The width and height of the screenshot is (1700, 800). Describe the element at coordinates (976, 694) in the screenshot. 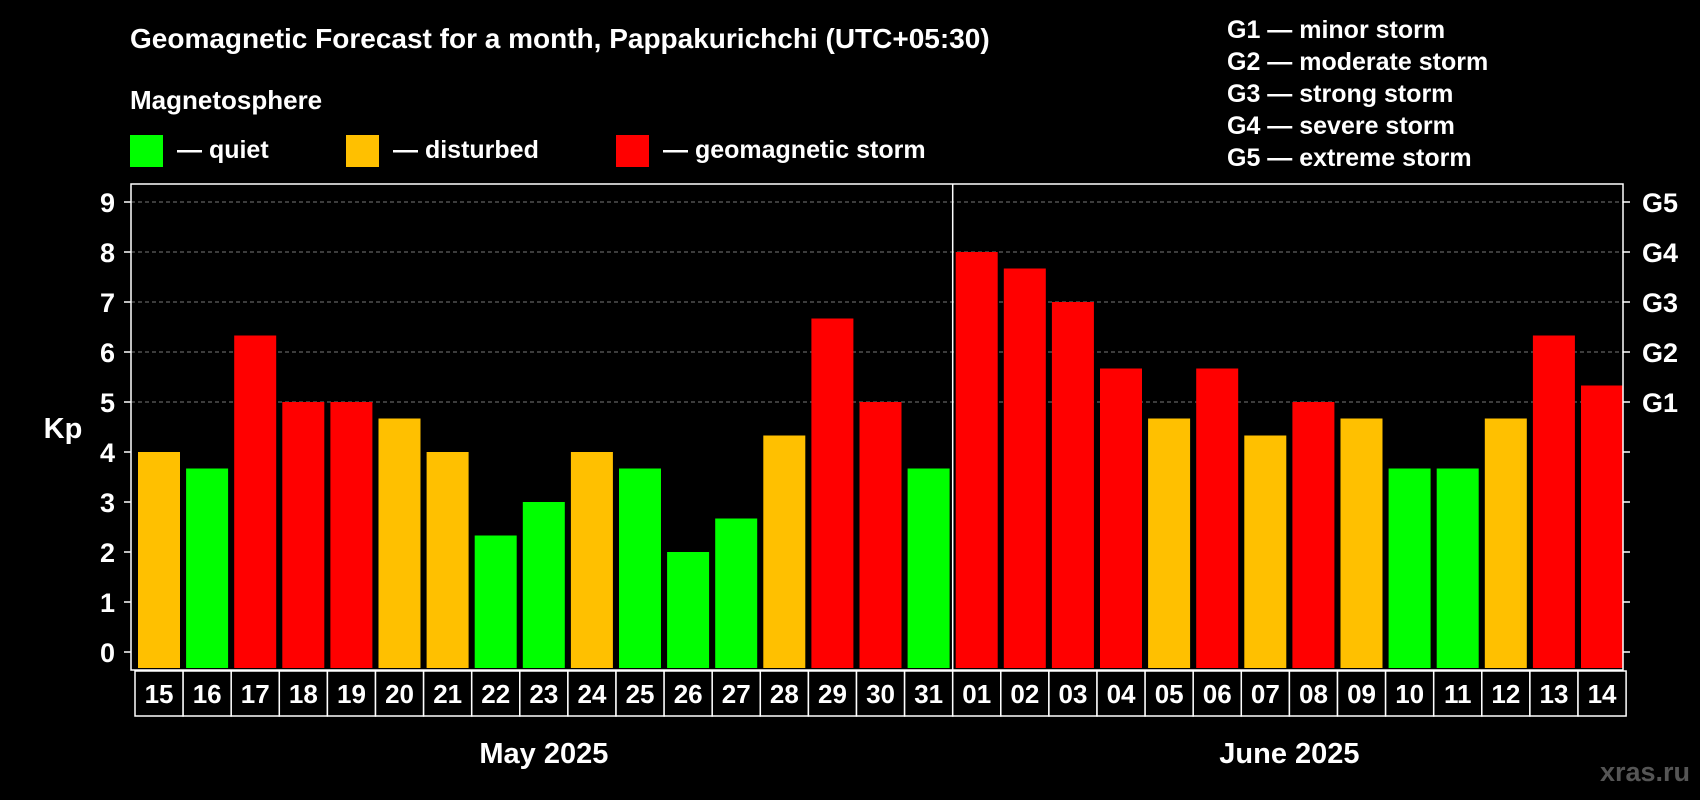

I see `x-tick-label: 01` at that location.